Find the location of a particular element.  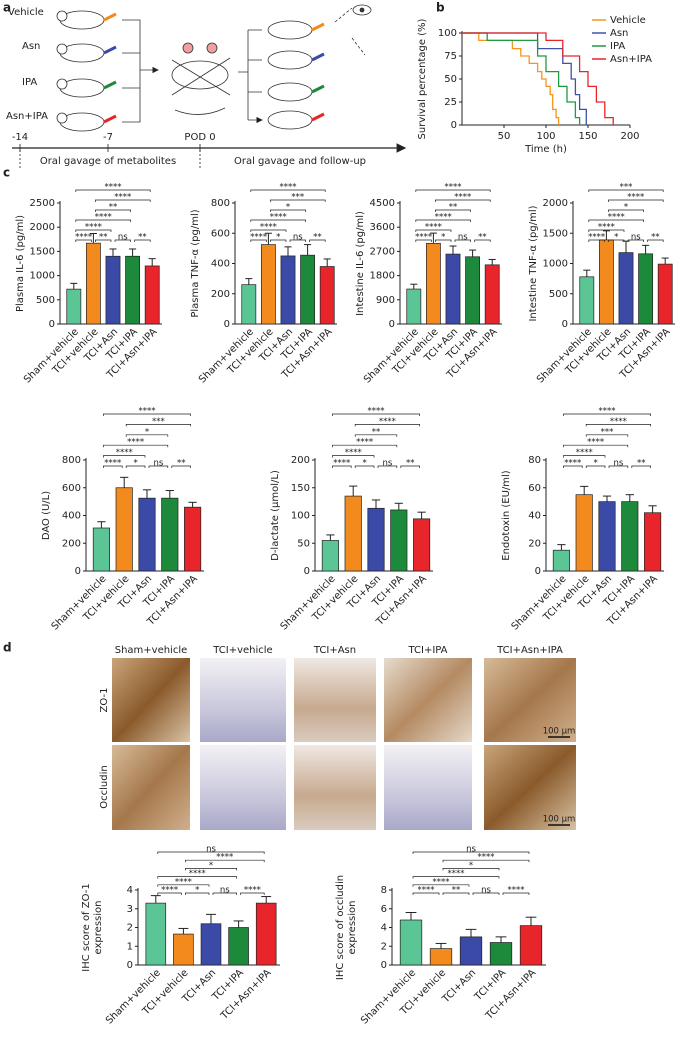

y-axis-label: D-lactate (μmol/L) is located at coordinates (275, 515).